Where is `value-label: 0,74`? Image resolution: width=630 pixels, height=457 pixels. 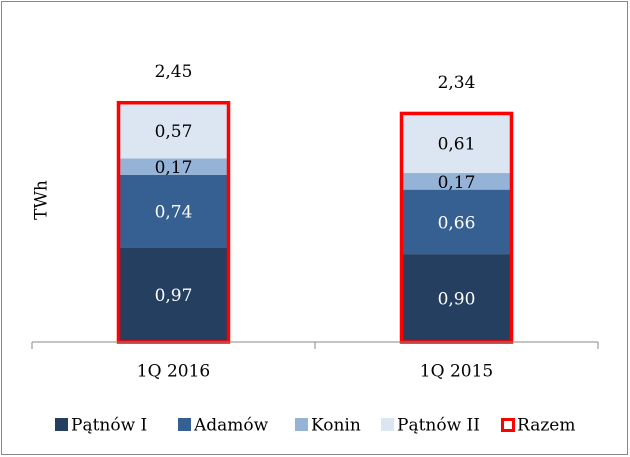
value-label: 0,74 is located at coordinates (174, 213).